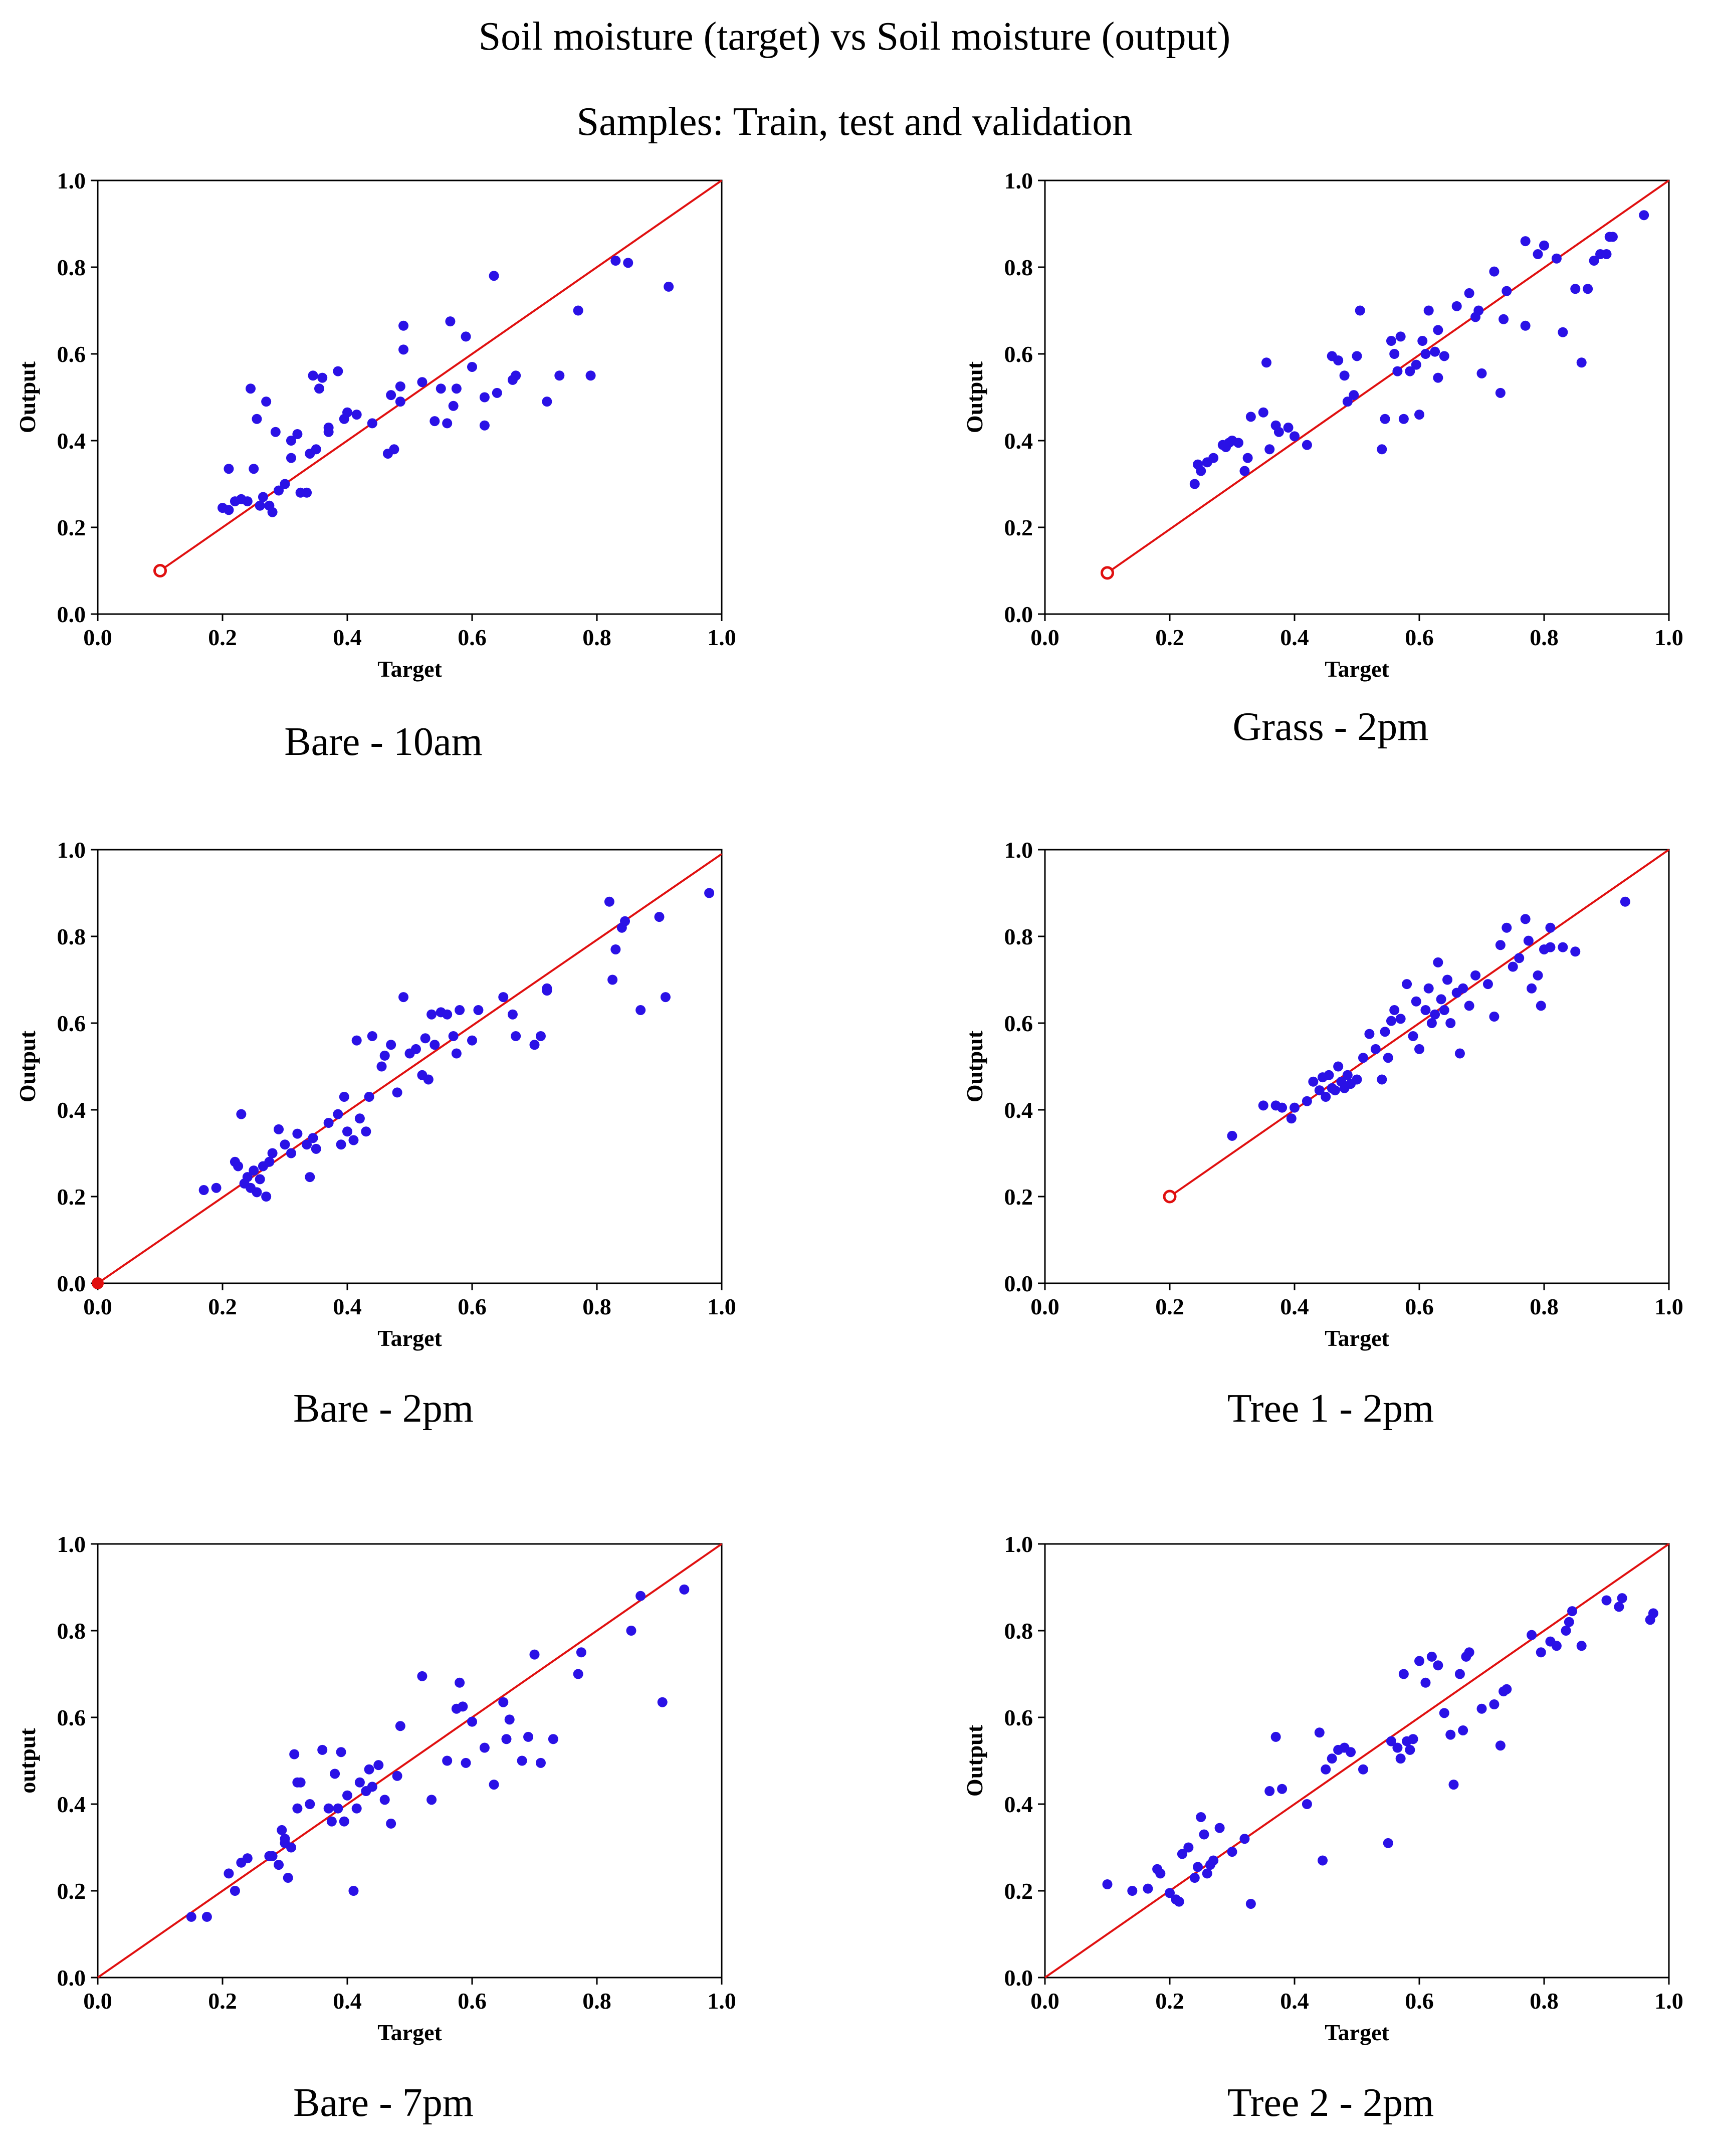 The width and height of the screenshot is (1709, 2156). I want to click on x-tick-label: 0.0, so click(1045, 637).